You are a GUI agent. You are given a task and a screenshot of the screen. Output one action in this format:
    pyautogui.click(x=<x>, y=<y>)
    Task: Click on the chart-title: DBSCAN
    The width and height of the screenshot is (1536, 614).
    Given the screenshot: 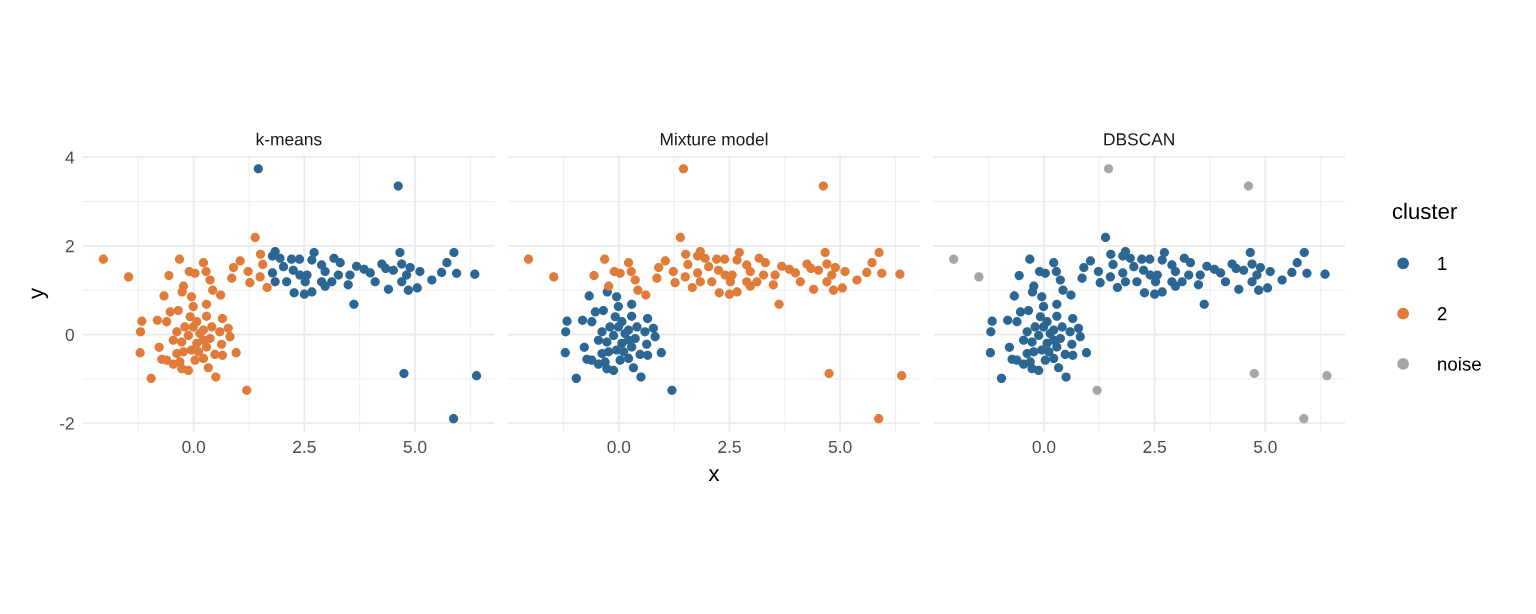 What is the action you would take?
    pyautogui.click(x=1139, y=139)
    